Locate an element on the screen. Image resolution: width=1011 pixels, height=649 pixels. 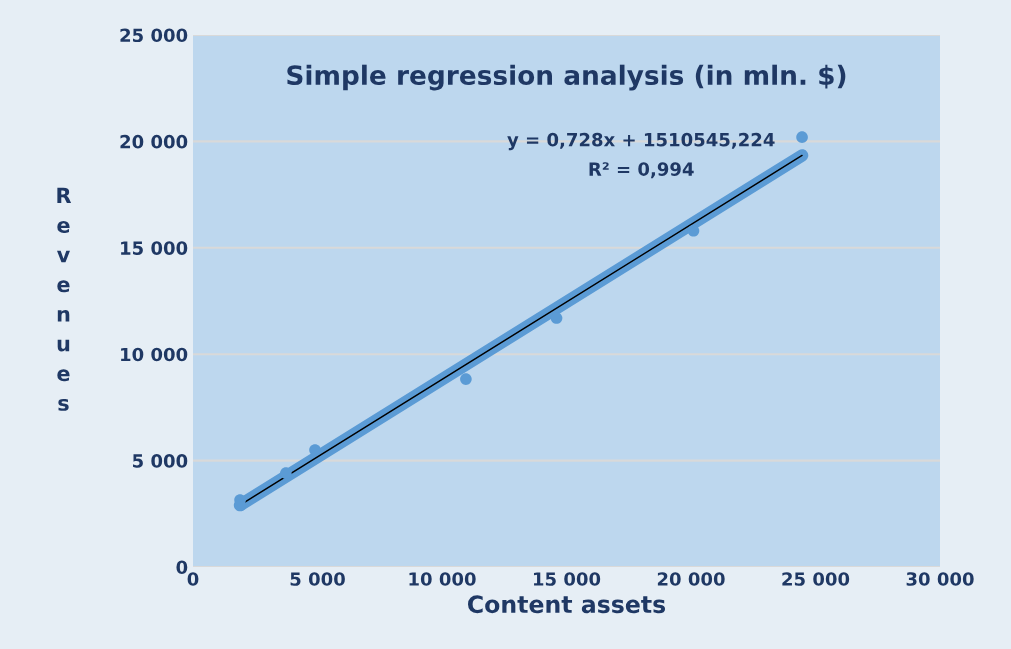
text: Simple regression analysis (in mln. $) is located at coordinates (566, 77).